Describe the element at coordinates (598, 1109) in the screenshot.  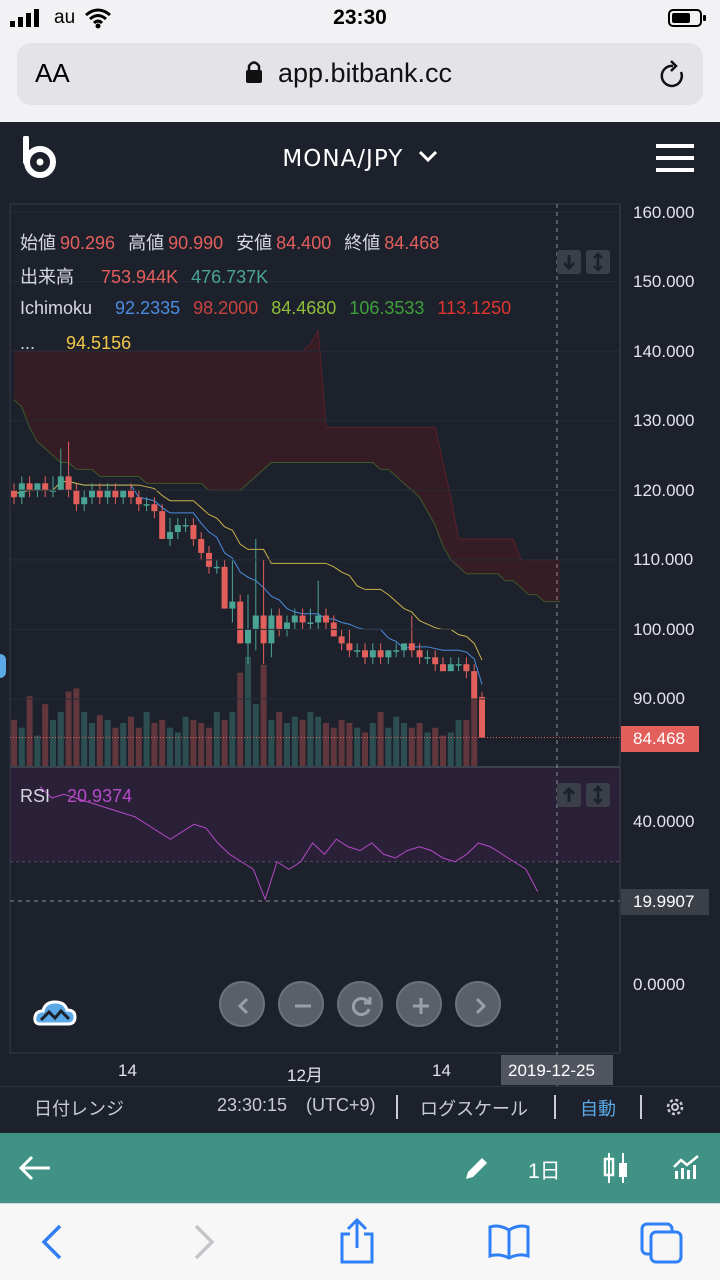
I see `auto-scale-button: 自動` at that location.